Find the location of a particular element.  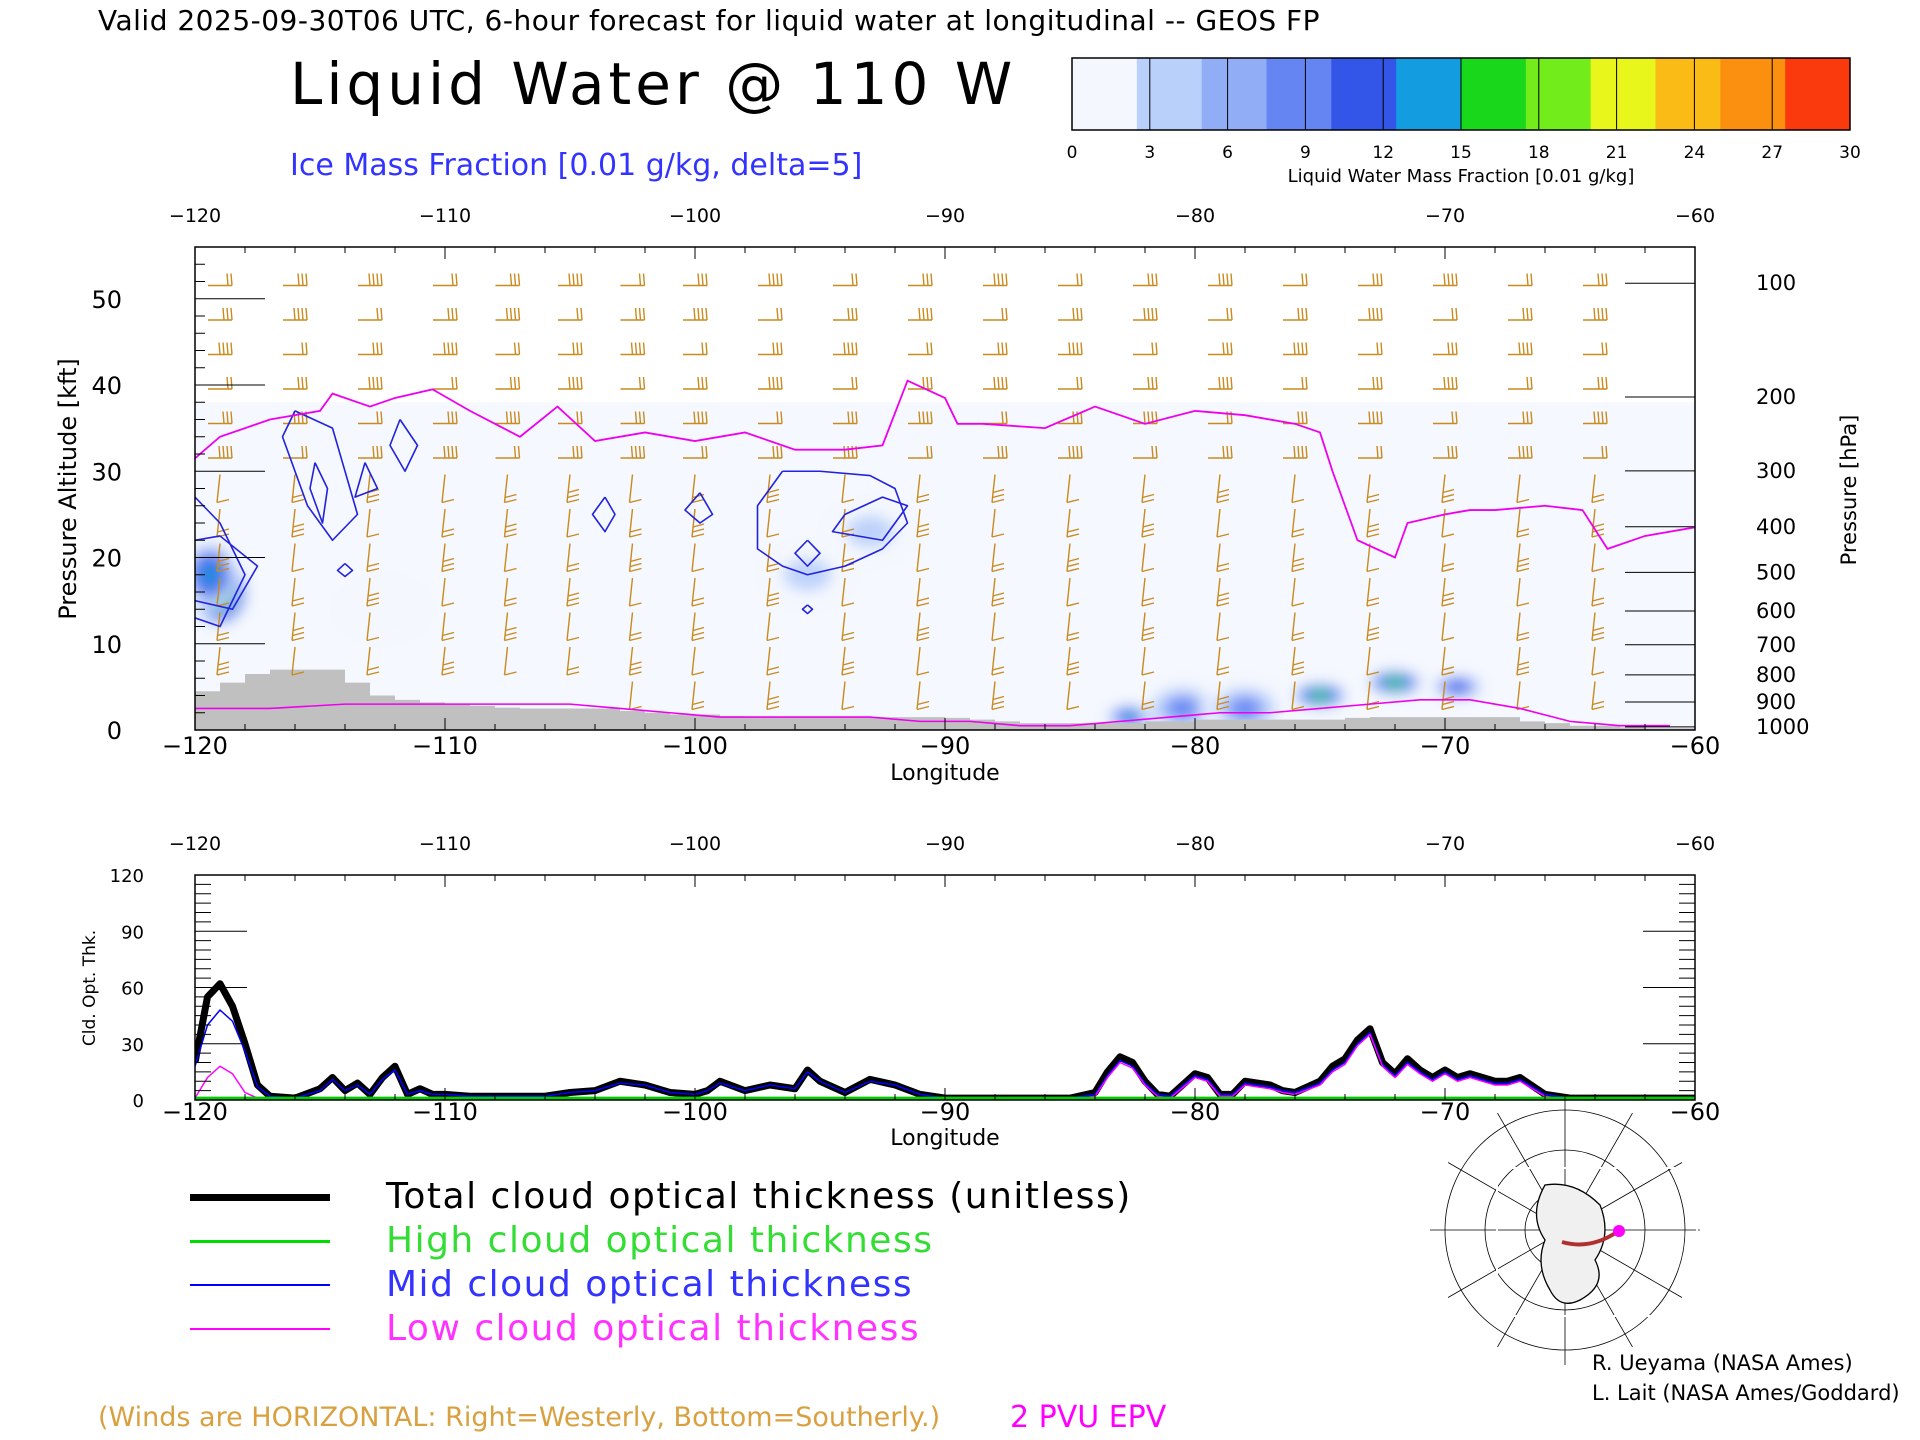

series-line is located at coordinates (945, 1066).